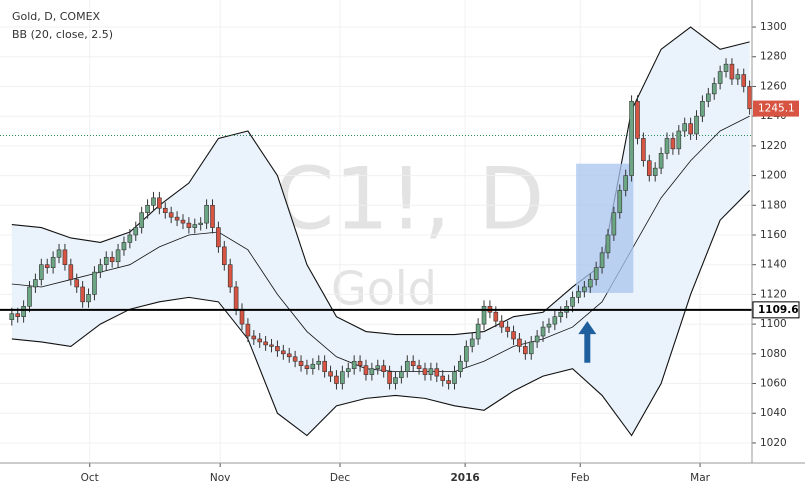  I want to click on y-tick-label: 1260, so click(773, 86).